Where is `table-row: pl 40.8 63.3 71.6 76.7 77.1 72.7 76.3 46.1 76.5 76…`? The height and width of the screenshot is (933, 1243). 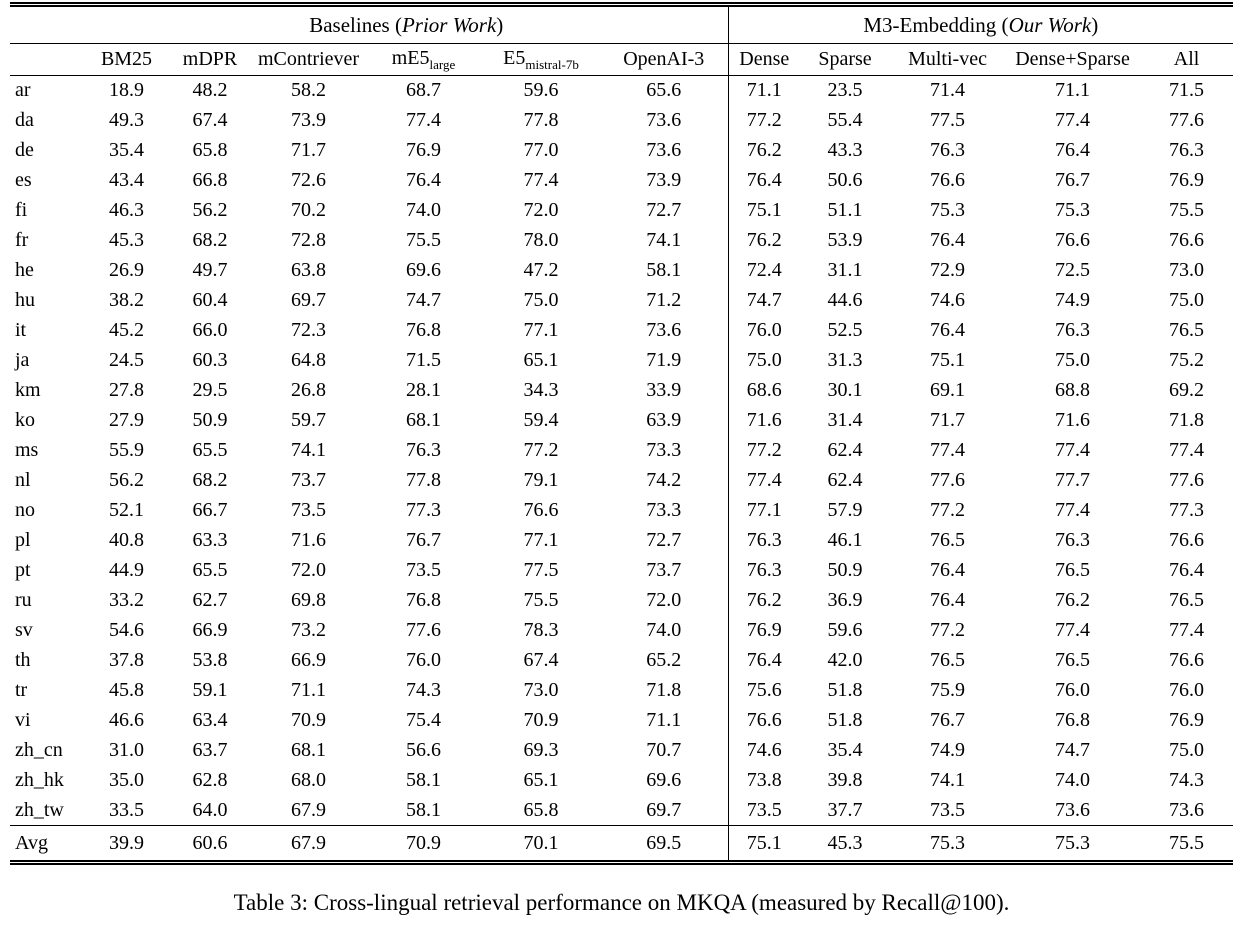 table-row: pl 40.8 63.3 71.6 76.7 77.1 72.7 76.3 46.1 76.5 76… is located at coordinates (621, 540).